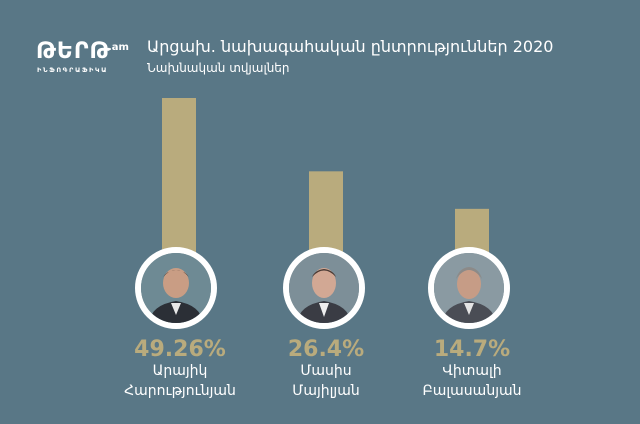 The image size is (640, 424). What do you see at coordinates (218, 68) in the screenshot?
I see `chart-subtitle: Նախնական տվյալներ` at bounding box center [218, 68].